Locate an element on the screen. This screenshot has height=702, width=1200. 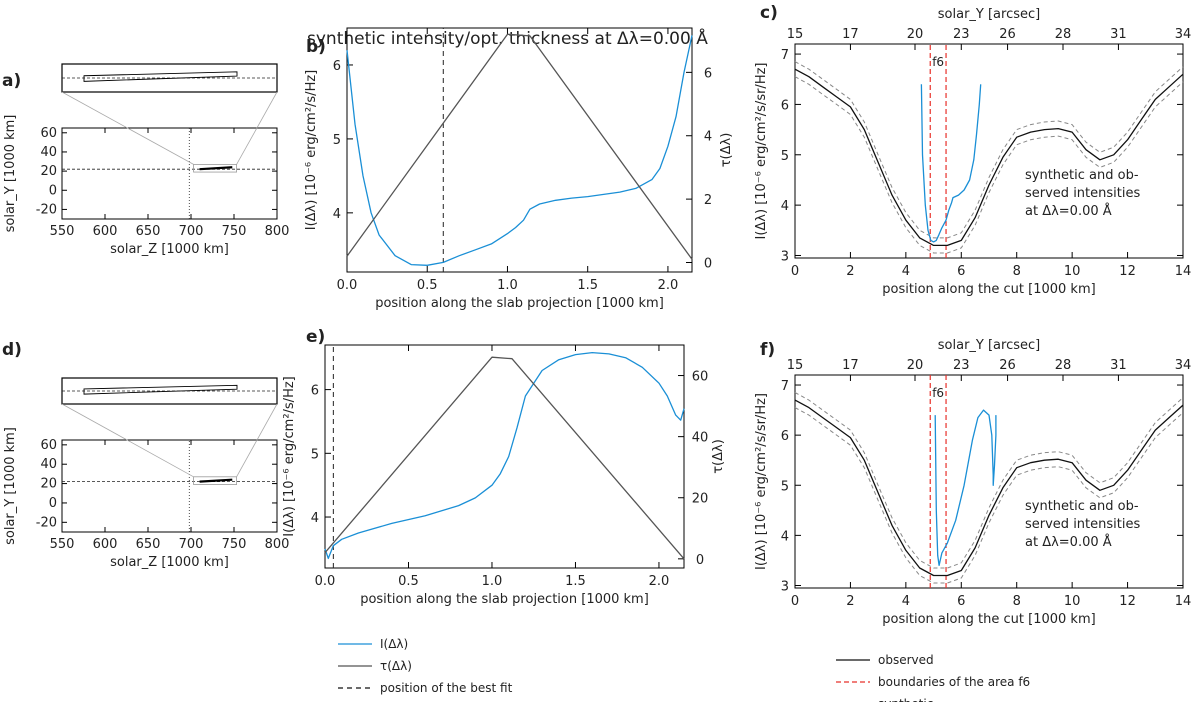
x-tick-label-d-3: 700 is located at coordinates (191, 544).